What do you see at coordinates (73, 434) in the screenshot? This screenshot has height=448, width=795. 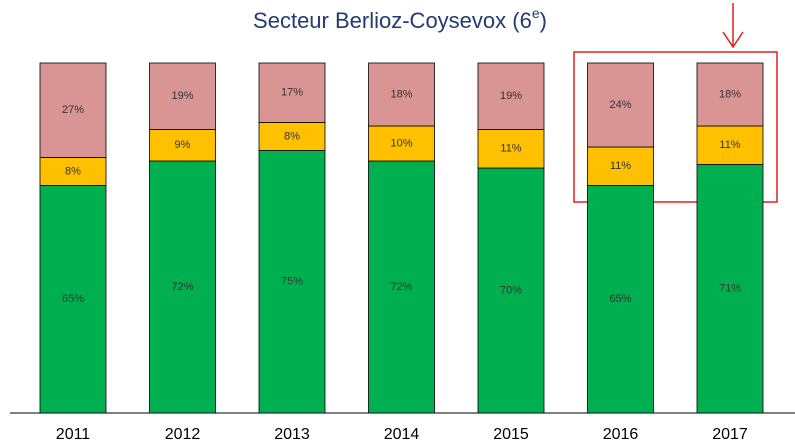 I see `x-tick-label: 2011` at bounding box center [73, 434].